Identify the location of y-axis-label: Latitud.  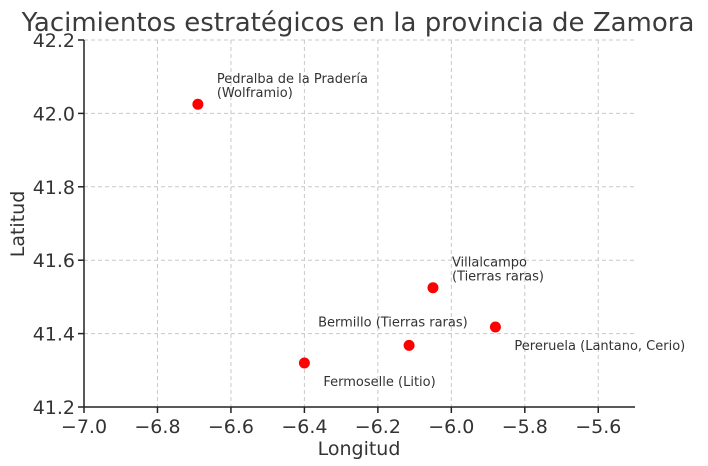
(18, 224).